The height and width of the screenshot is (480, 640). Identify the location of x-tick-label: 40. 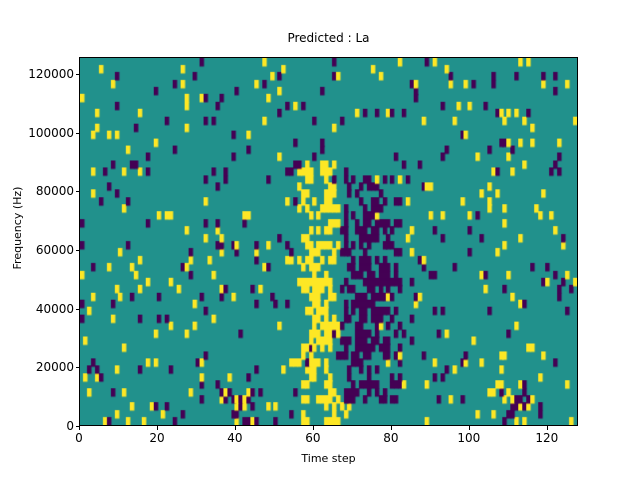
(235, 438).